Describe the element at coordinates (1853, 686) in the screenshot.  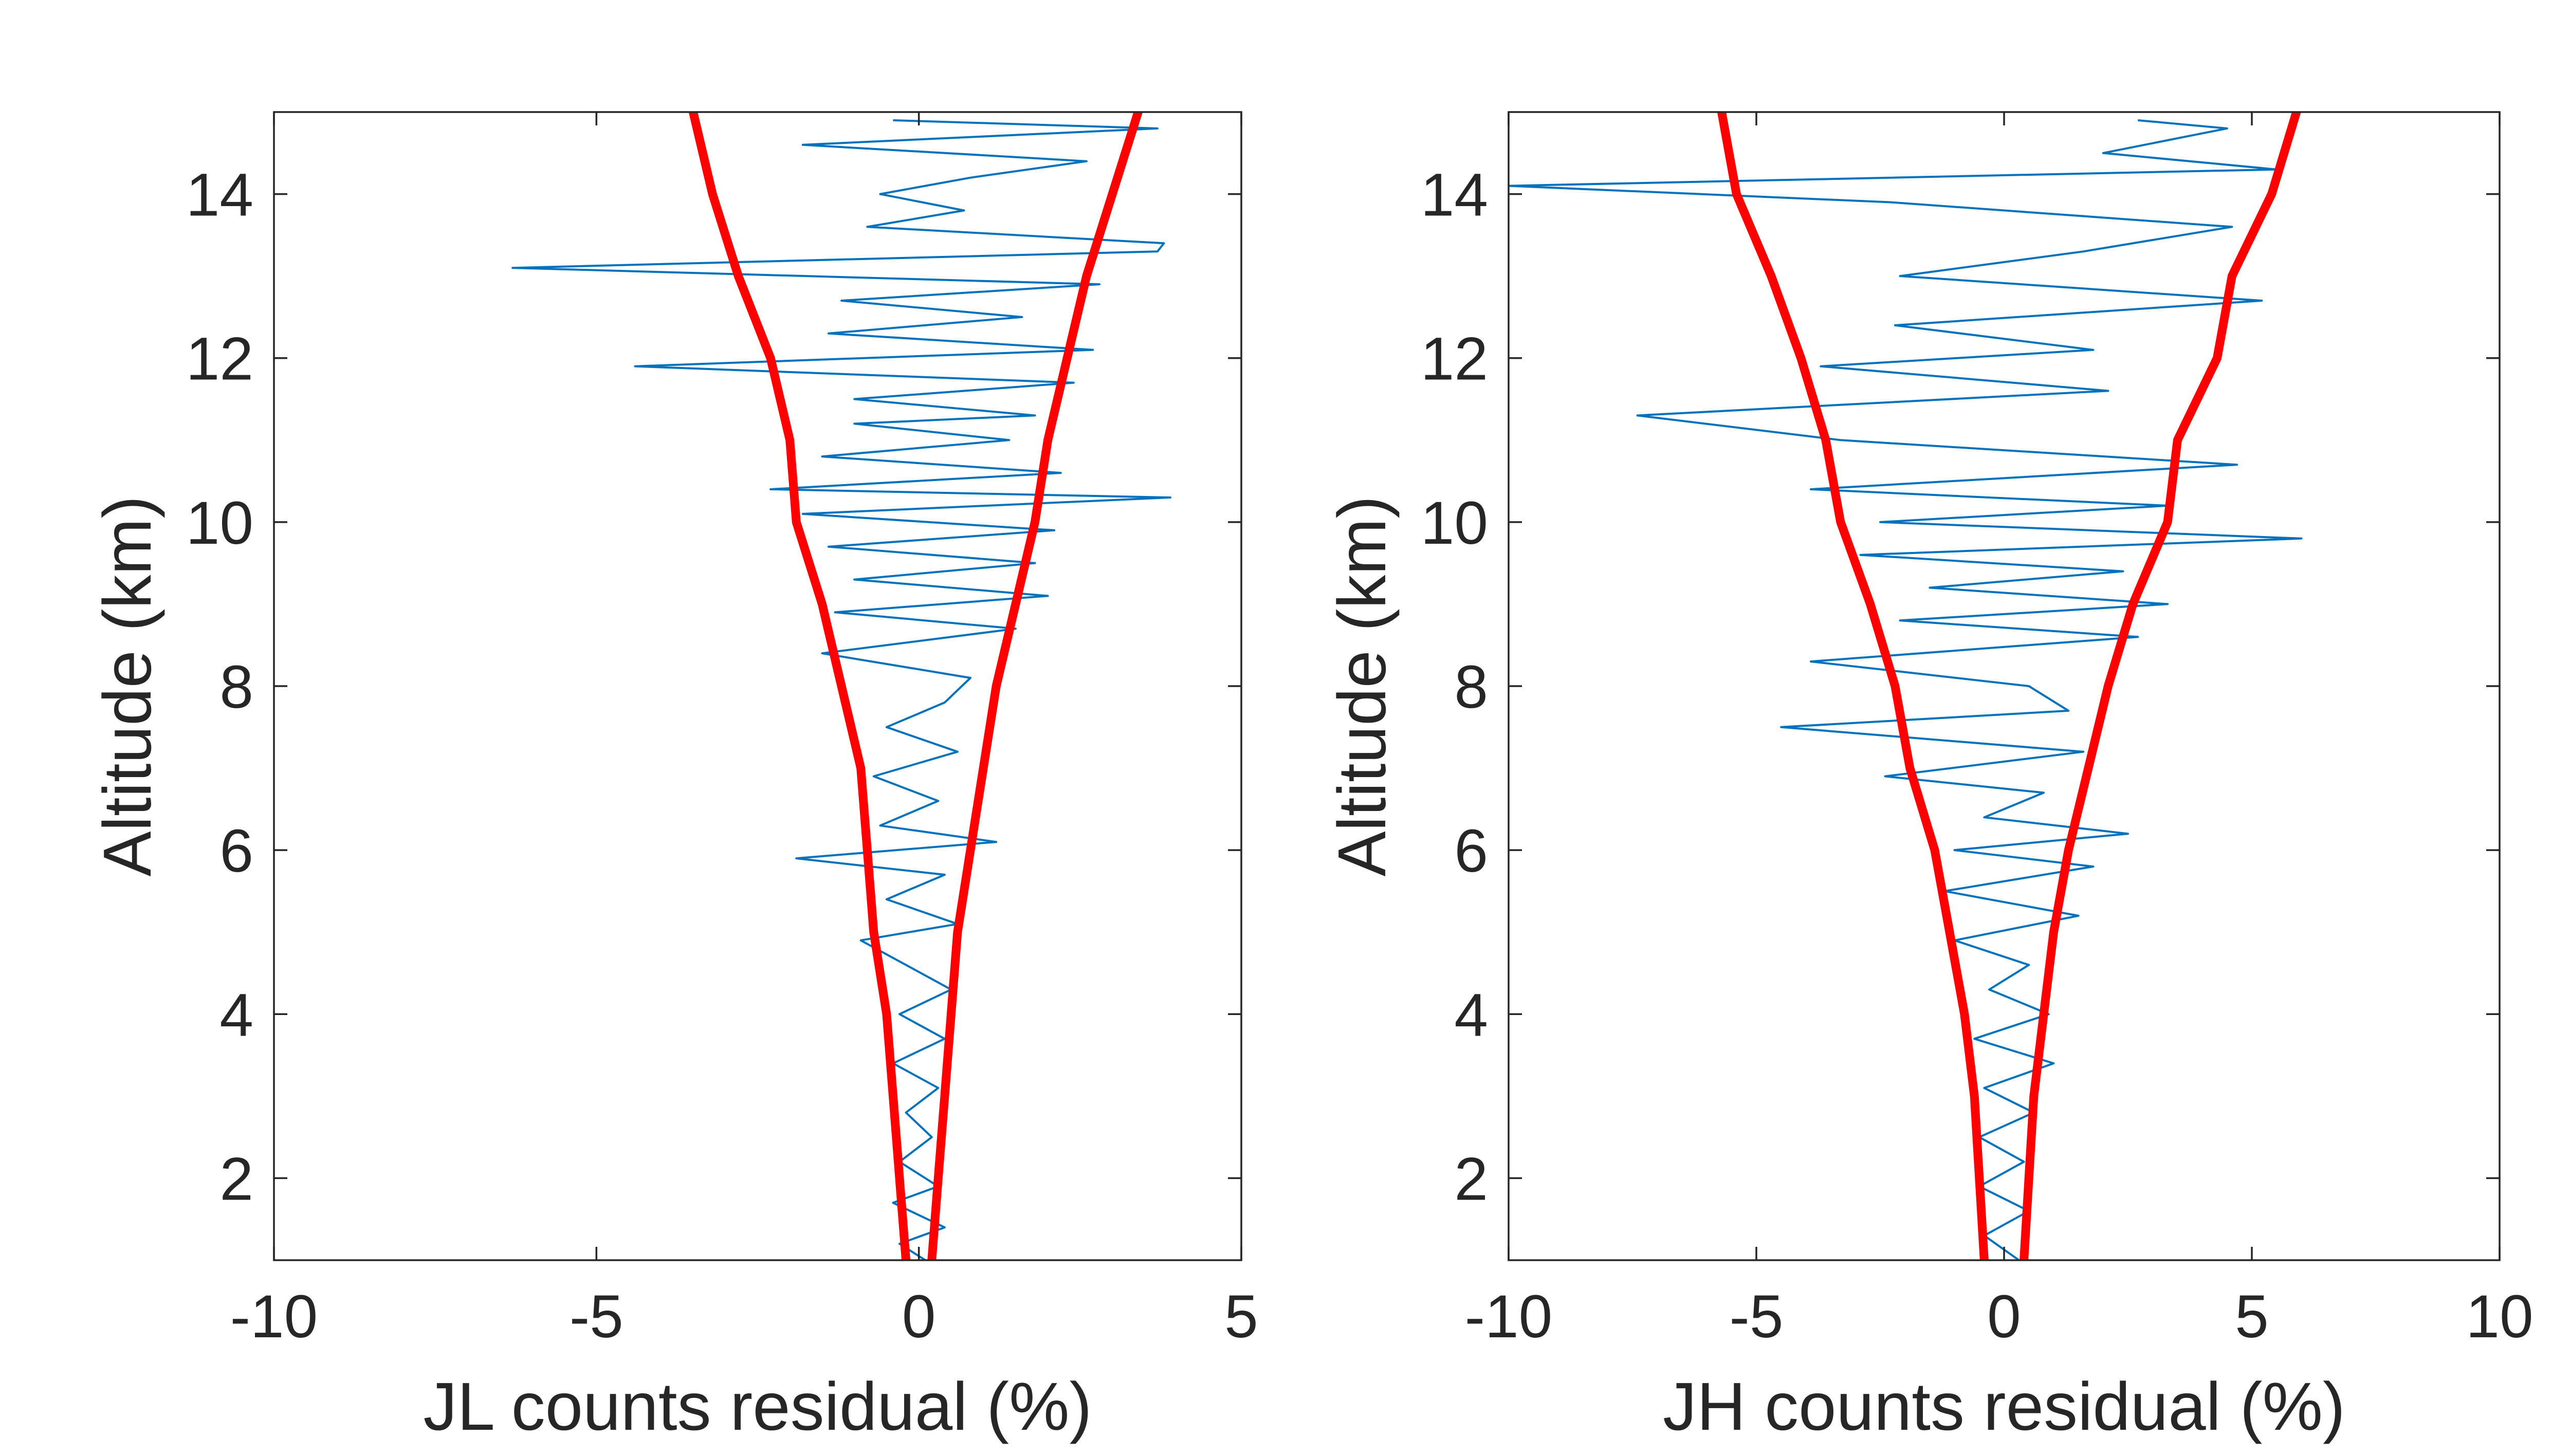
I see `jh-lower-bound-line` at that location.